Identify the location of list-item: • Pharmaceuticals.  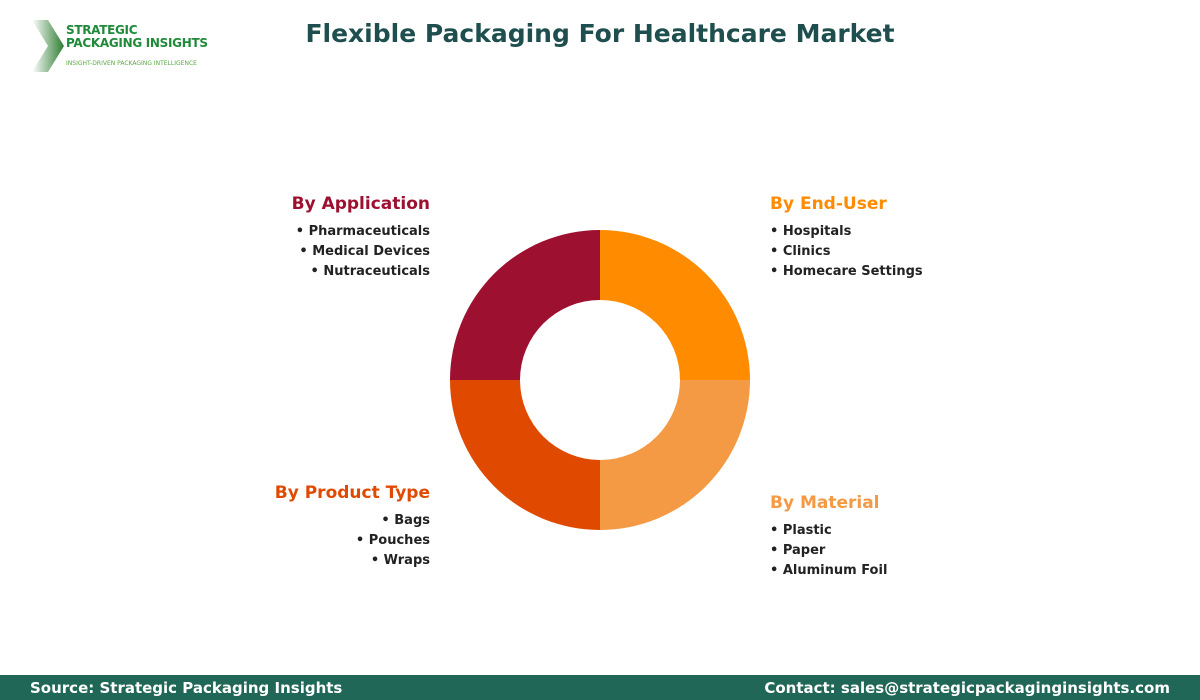
(362, 231).